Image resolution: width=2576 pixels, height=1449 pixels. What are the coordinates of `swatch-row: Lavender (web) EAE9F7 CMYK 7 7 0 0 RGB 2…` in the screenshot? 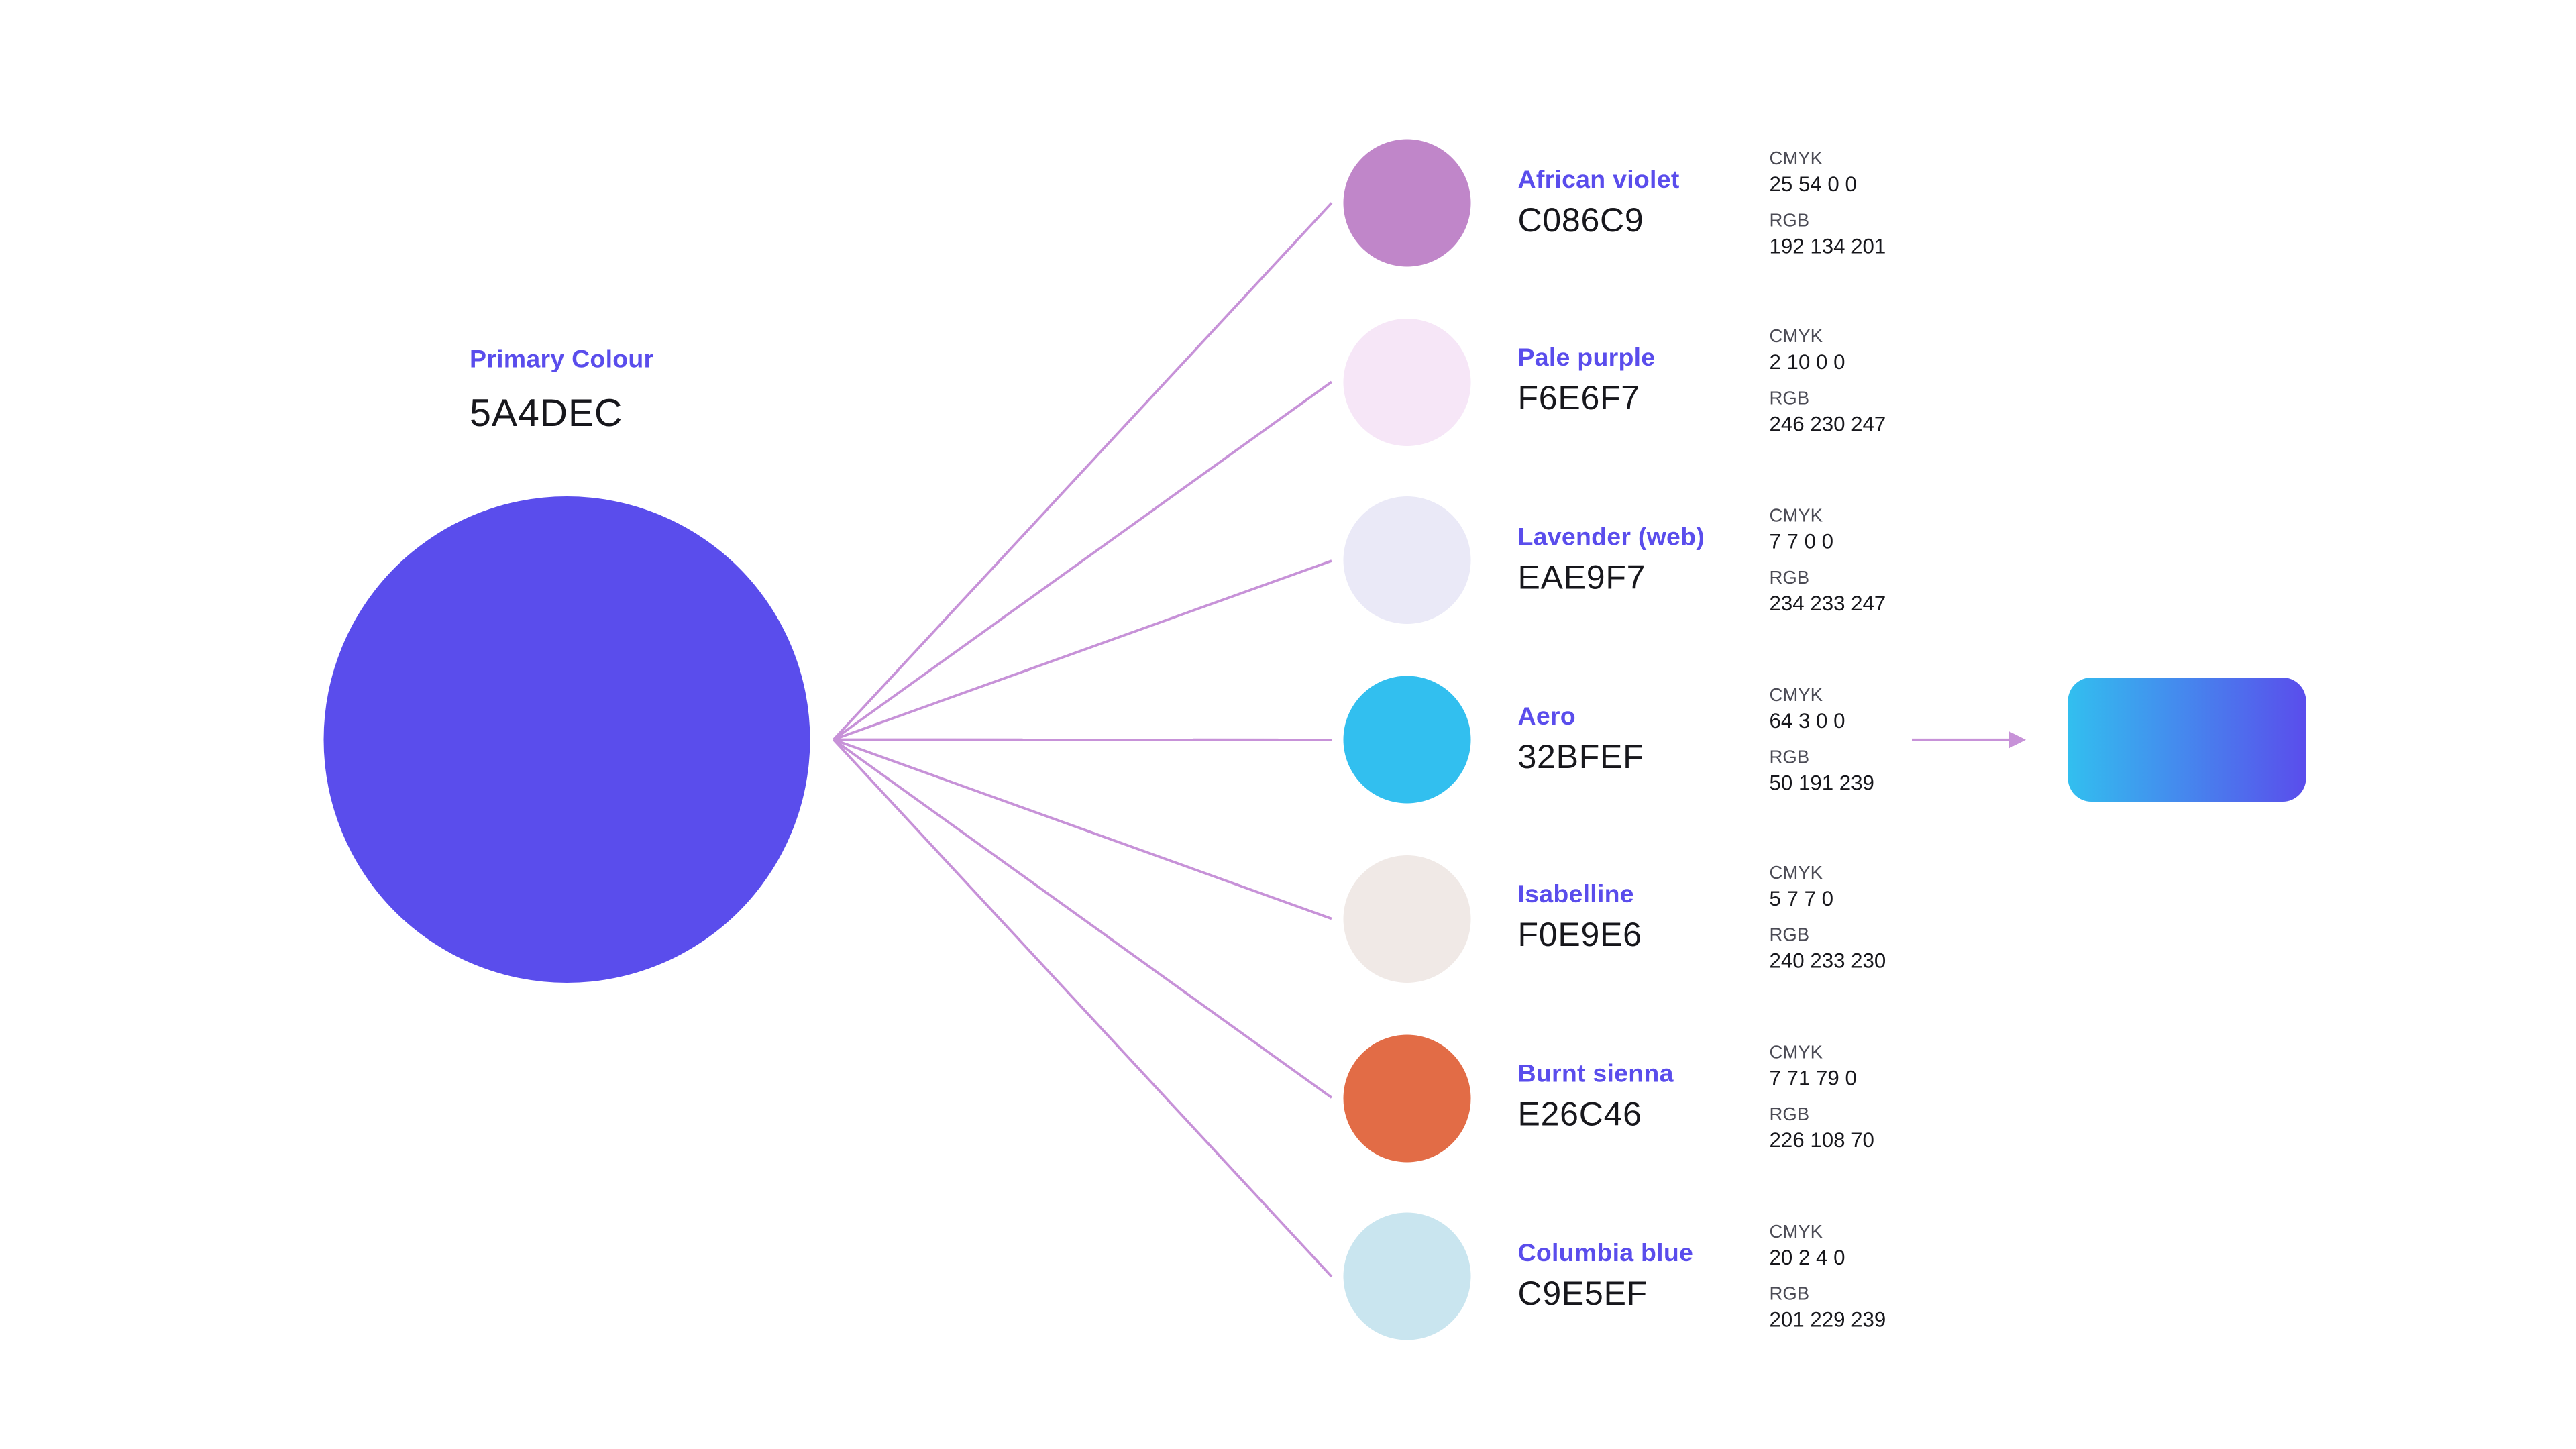 It's located at (1614, 560).